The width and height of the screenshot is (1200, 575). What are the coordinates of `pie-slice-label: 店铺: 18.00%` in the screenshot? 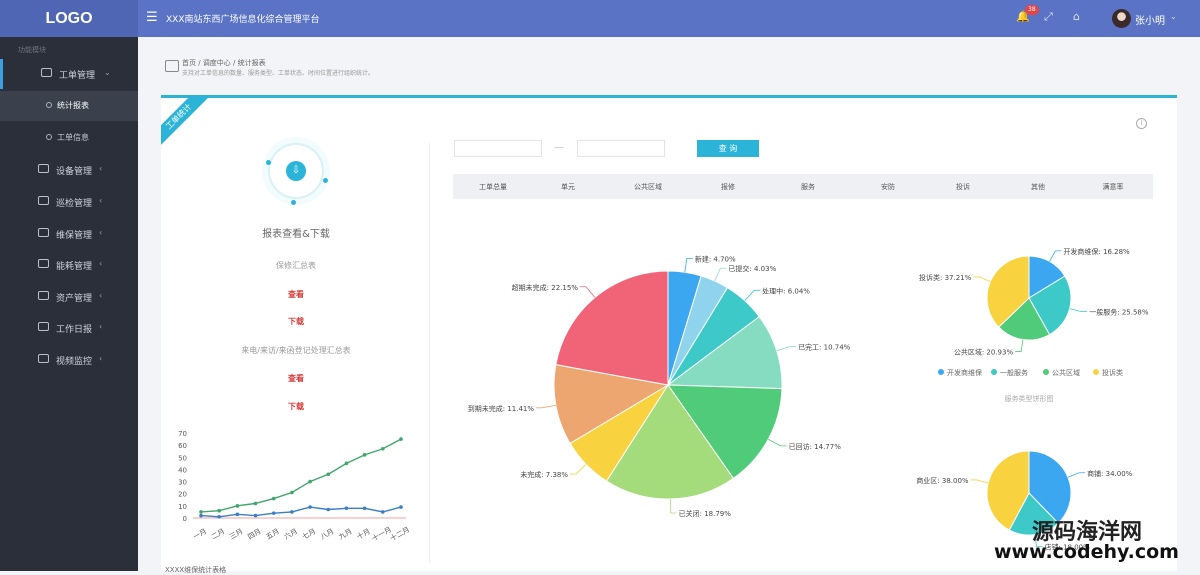 It's located at (1068, 546).